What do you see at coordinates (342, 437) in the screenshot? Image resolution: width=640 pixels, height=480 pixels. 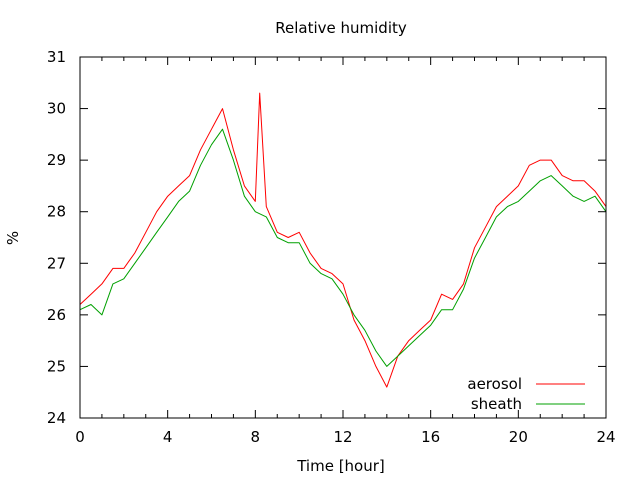 I see `x-tick-label: 12` at bounding box center [342, 437].